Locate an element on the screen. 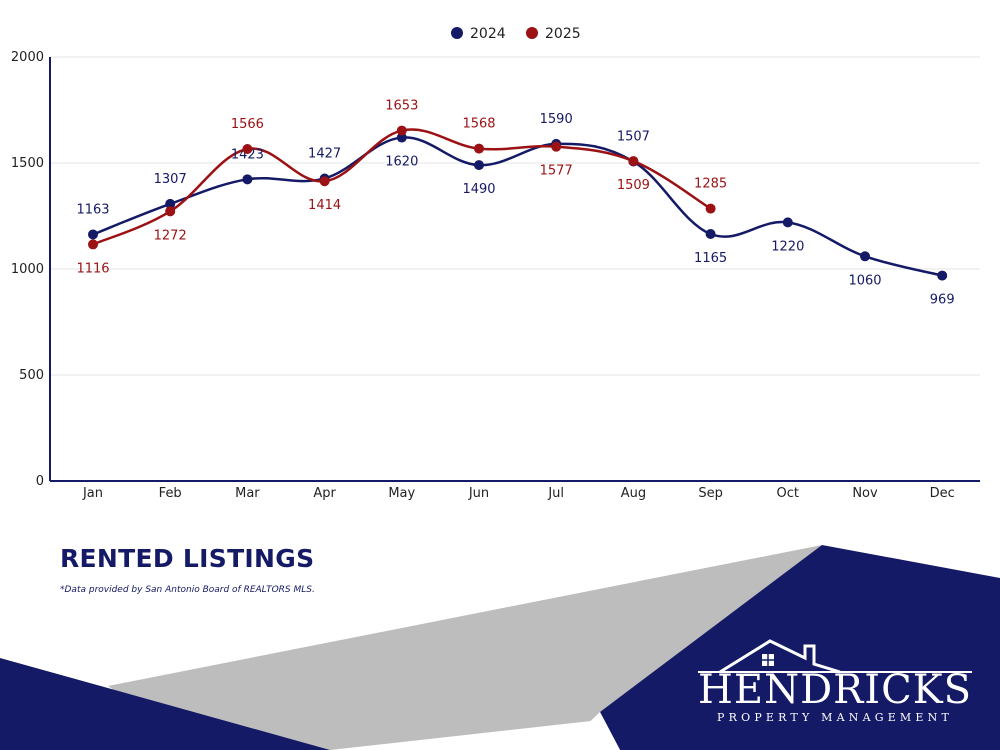  x-tick-label: Nov is located at coordinates (865, 493).